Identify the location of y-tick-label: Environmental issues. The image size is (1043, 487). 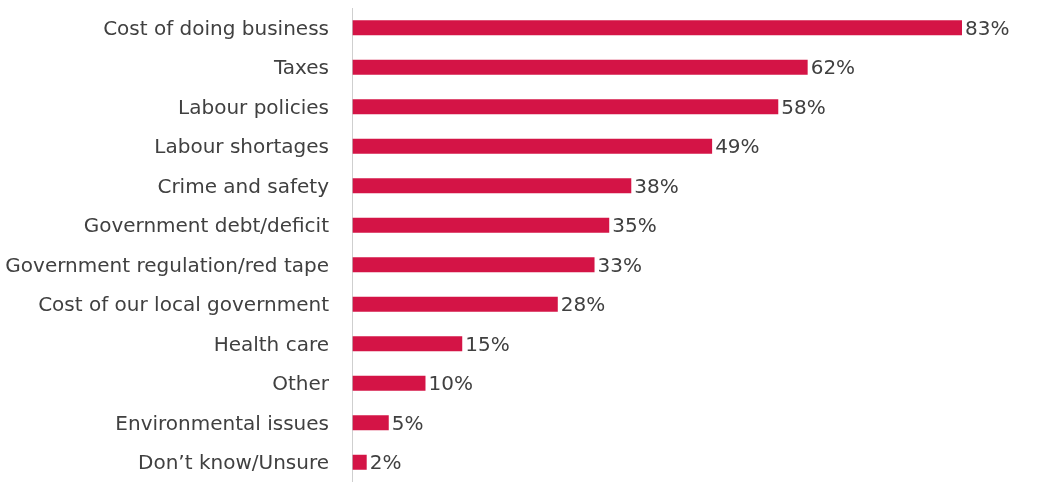
(222, 422).